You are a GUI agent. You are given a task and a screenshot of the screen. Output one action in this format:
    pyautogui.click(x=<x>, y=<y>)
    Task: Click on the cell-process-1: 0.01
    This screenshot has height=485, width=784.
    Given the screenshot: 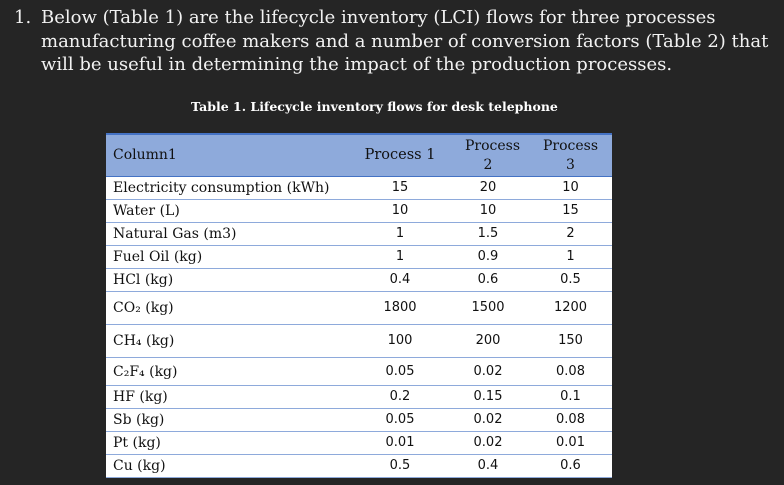 What is the action you would take?
    pyautogui.click(x=400, y=443)
    